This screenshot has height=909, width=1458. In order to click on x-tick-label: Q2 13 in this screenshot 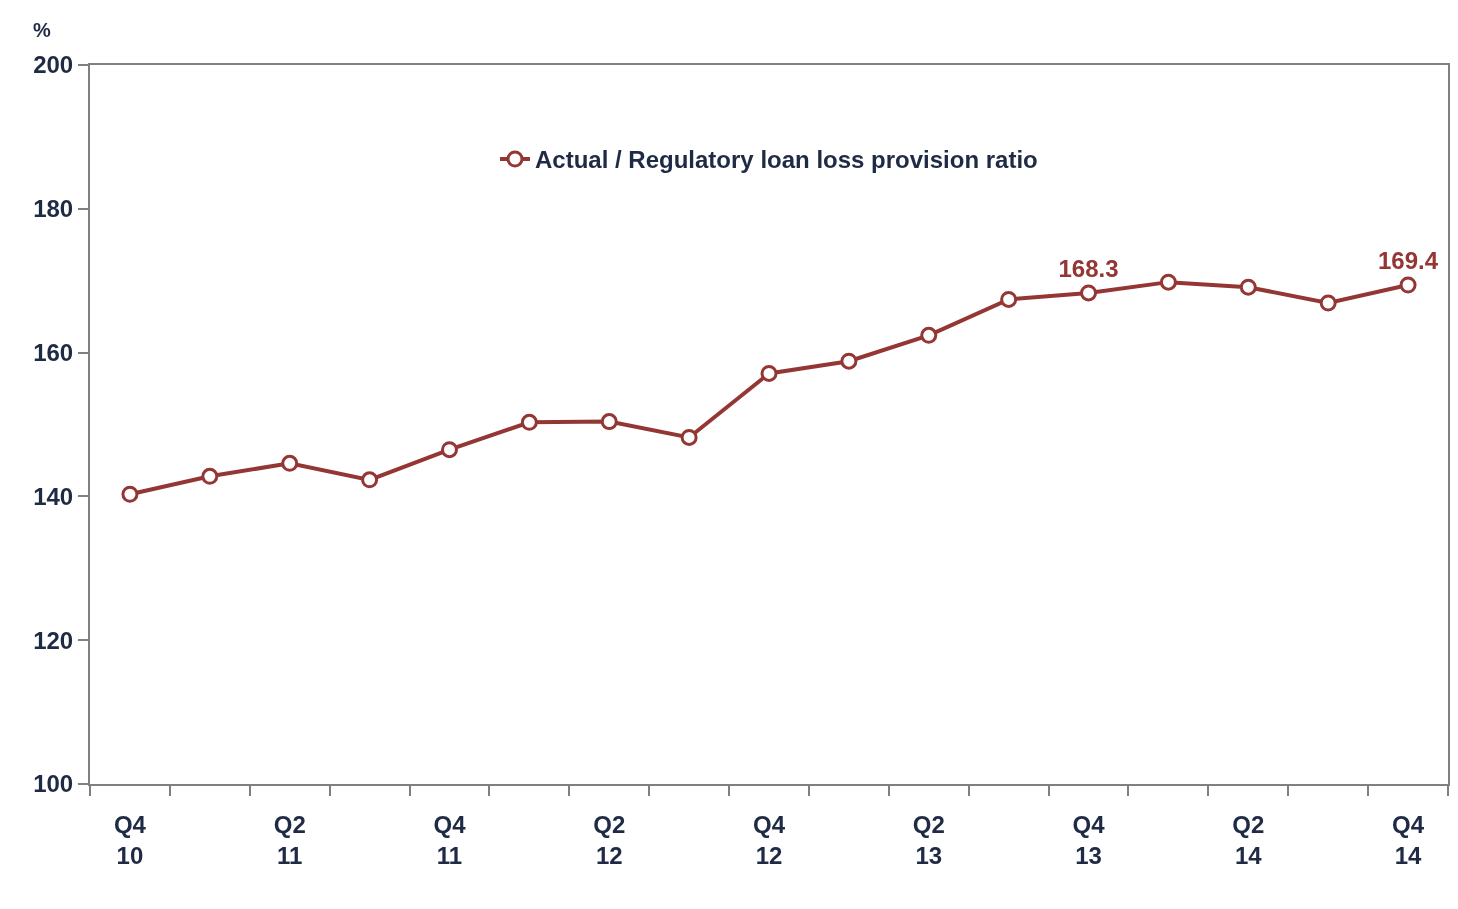, I will do `click(928, 839)`.